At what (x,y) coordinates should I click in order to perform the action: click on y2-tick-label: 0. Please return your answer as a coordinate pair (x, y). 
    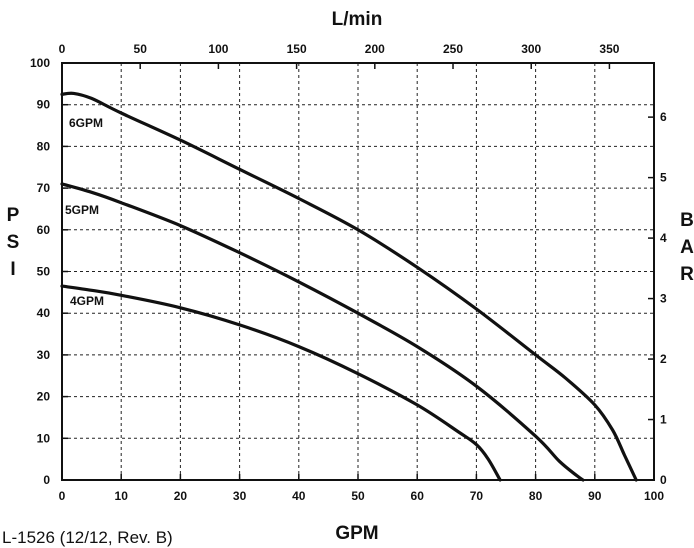
    Looking at the image, I should click on (663, 480).